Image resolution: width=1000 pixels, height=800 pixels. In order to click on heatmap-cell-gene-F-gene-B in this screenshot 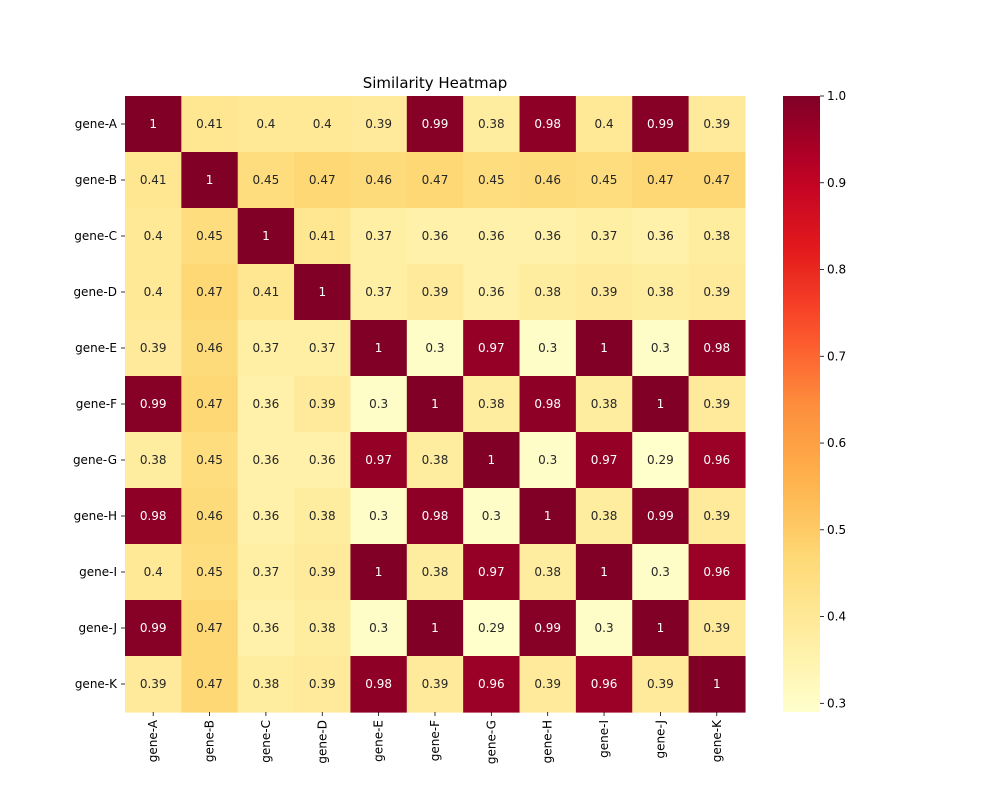, I will do `click(210, 404)`.